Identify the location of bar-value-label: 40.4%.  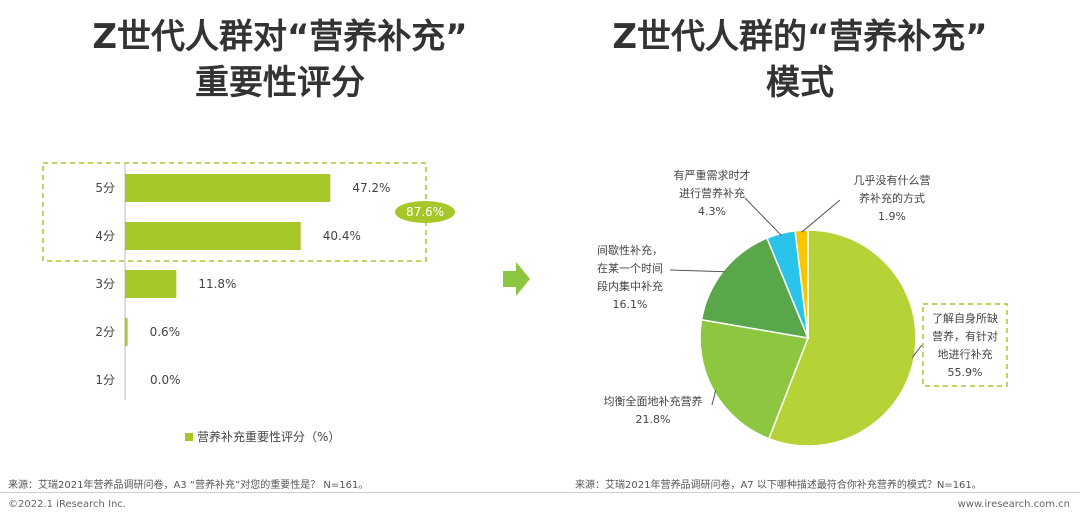
(342, 236).